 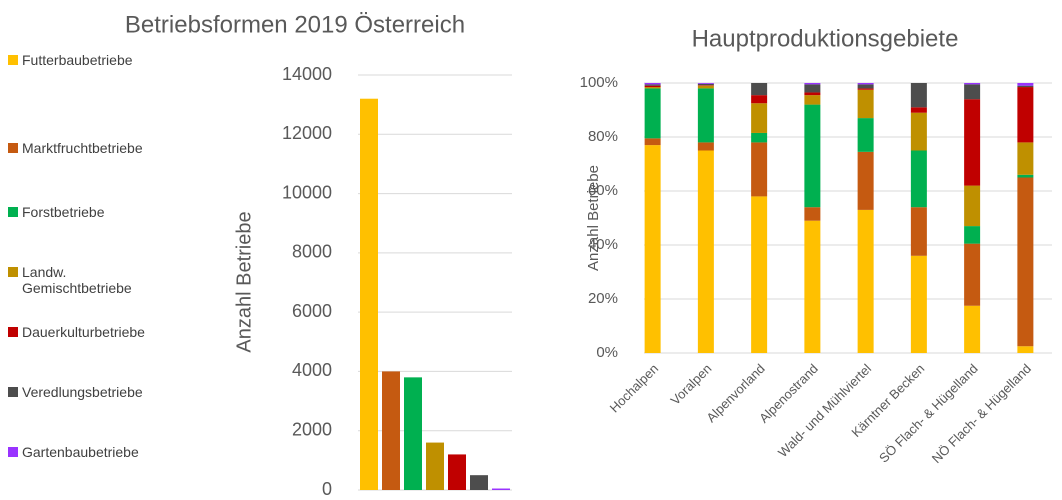 What do you see at coordinates (77, 280) in the screenshot?
I see `legend-label: Landw. Gemischtbetriebe` at bounding box center [77, 280].